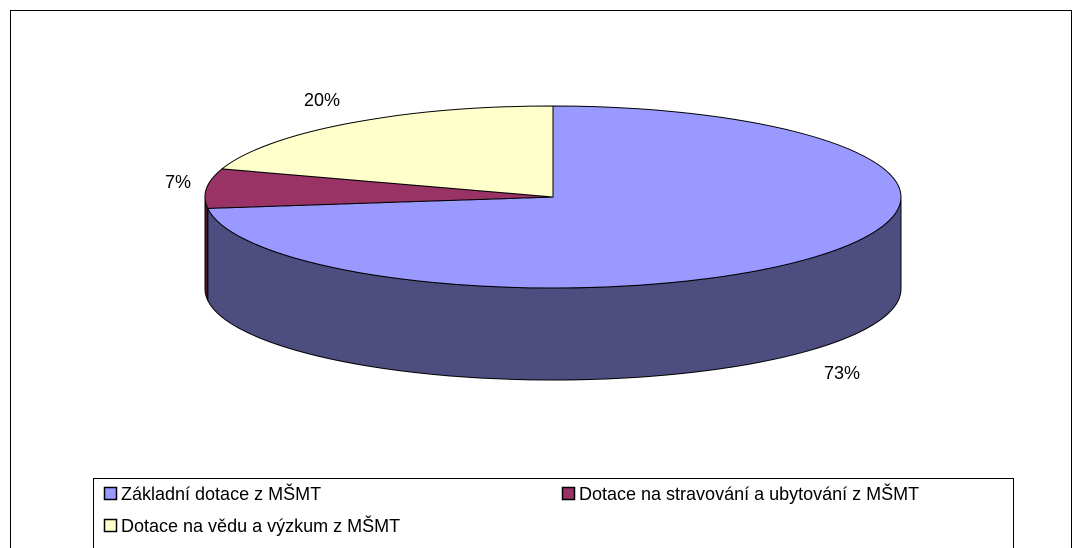 This screenshot has height=548, width=1082. What do you see at coordinates (221, 493) in the screenshot?
I see `legend-label: Základní dotace z MŠMT` at bounding box center [221, 493].